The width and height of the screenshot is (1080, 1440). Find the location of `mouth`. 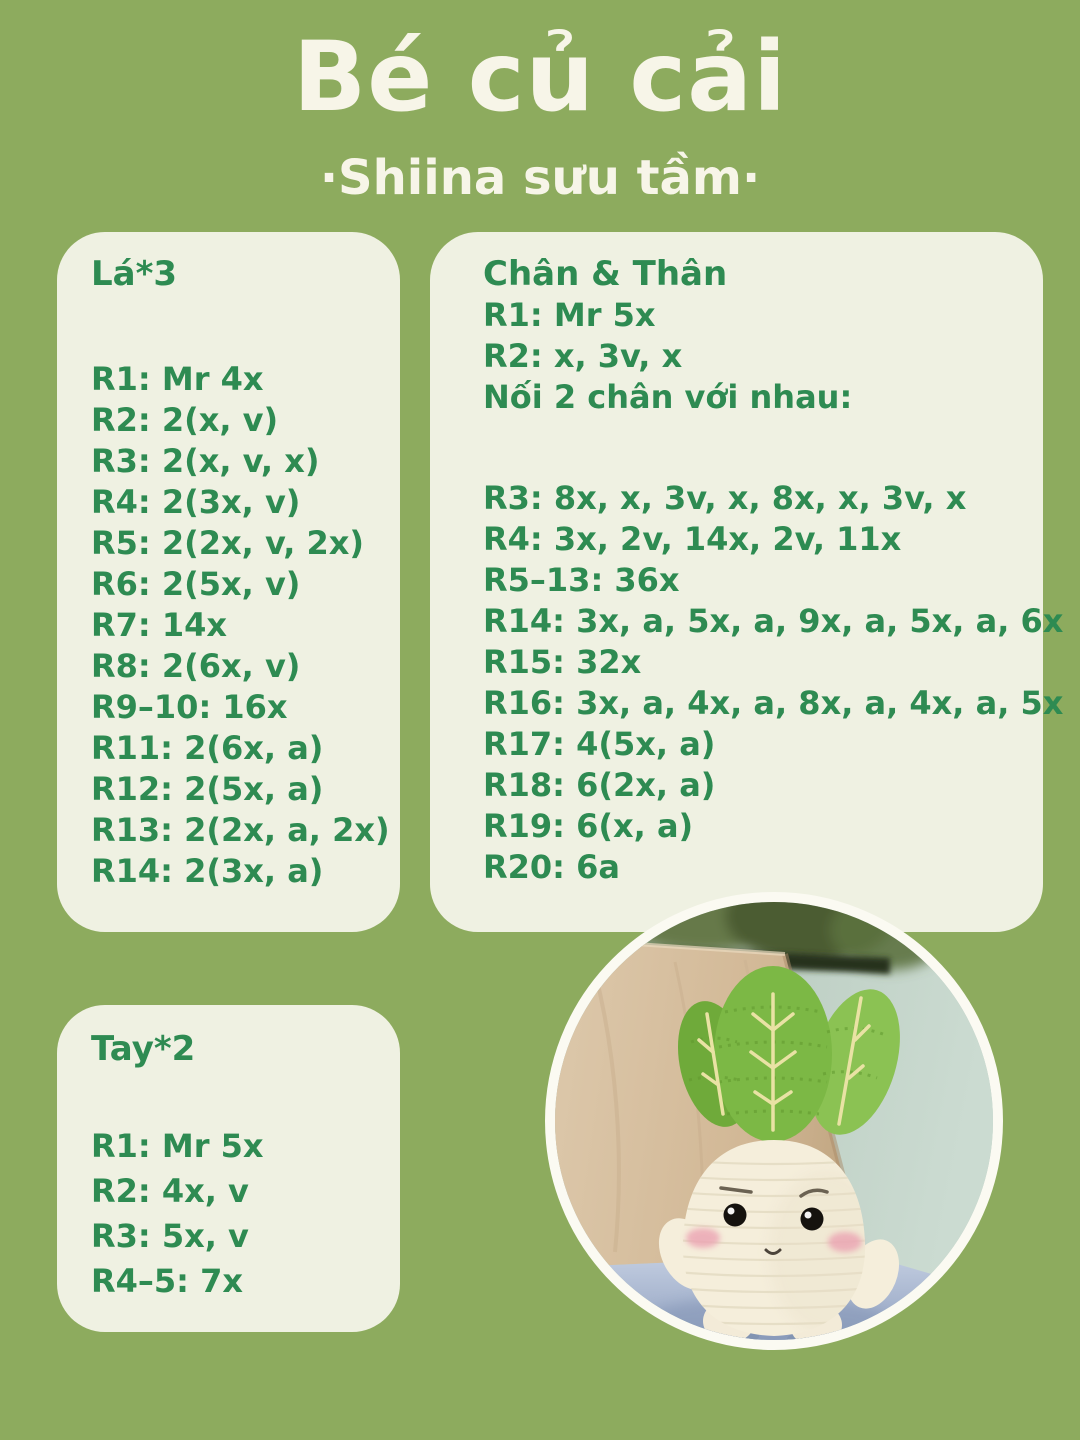

mouth is located at coordinates (773, 1251).